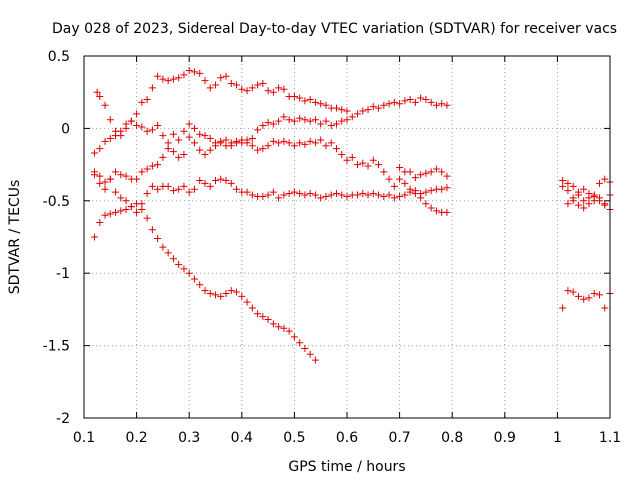  What do you see at coordinates (399, 438) in the screenshot?
I see `x-tick-label: 0.7` at bounding box center [399, 438].